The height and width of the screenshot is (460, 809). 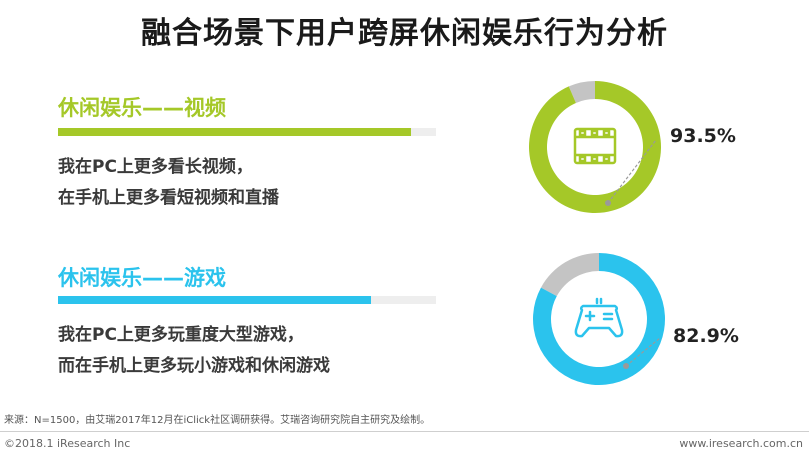 I want to click on progress-fill-games, so click(x=215, y=300).